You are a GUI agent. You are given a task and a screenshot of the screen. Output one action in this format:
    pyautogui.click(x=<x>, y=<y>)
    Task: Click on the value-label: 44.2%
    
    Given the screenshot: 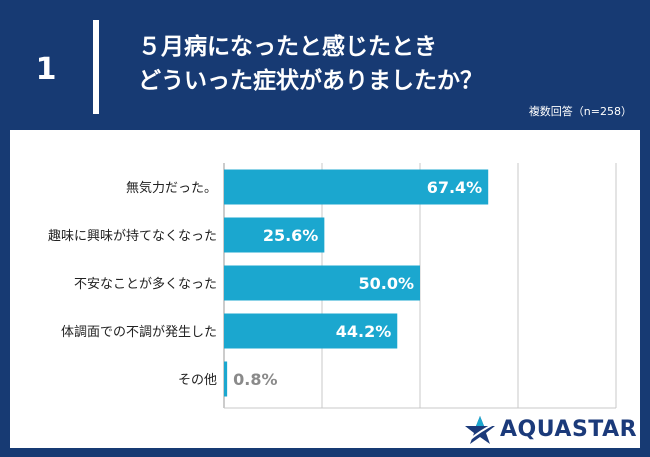 What is the action you would take?
    pyautogui.click(x=364, y=331)
    